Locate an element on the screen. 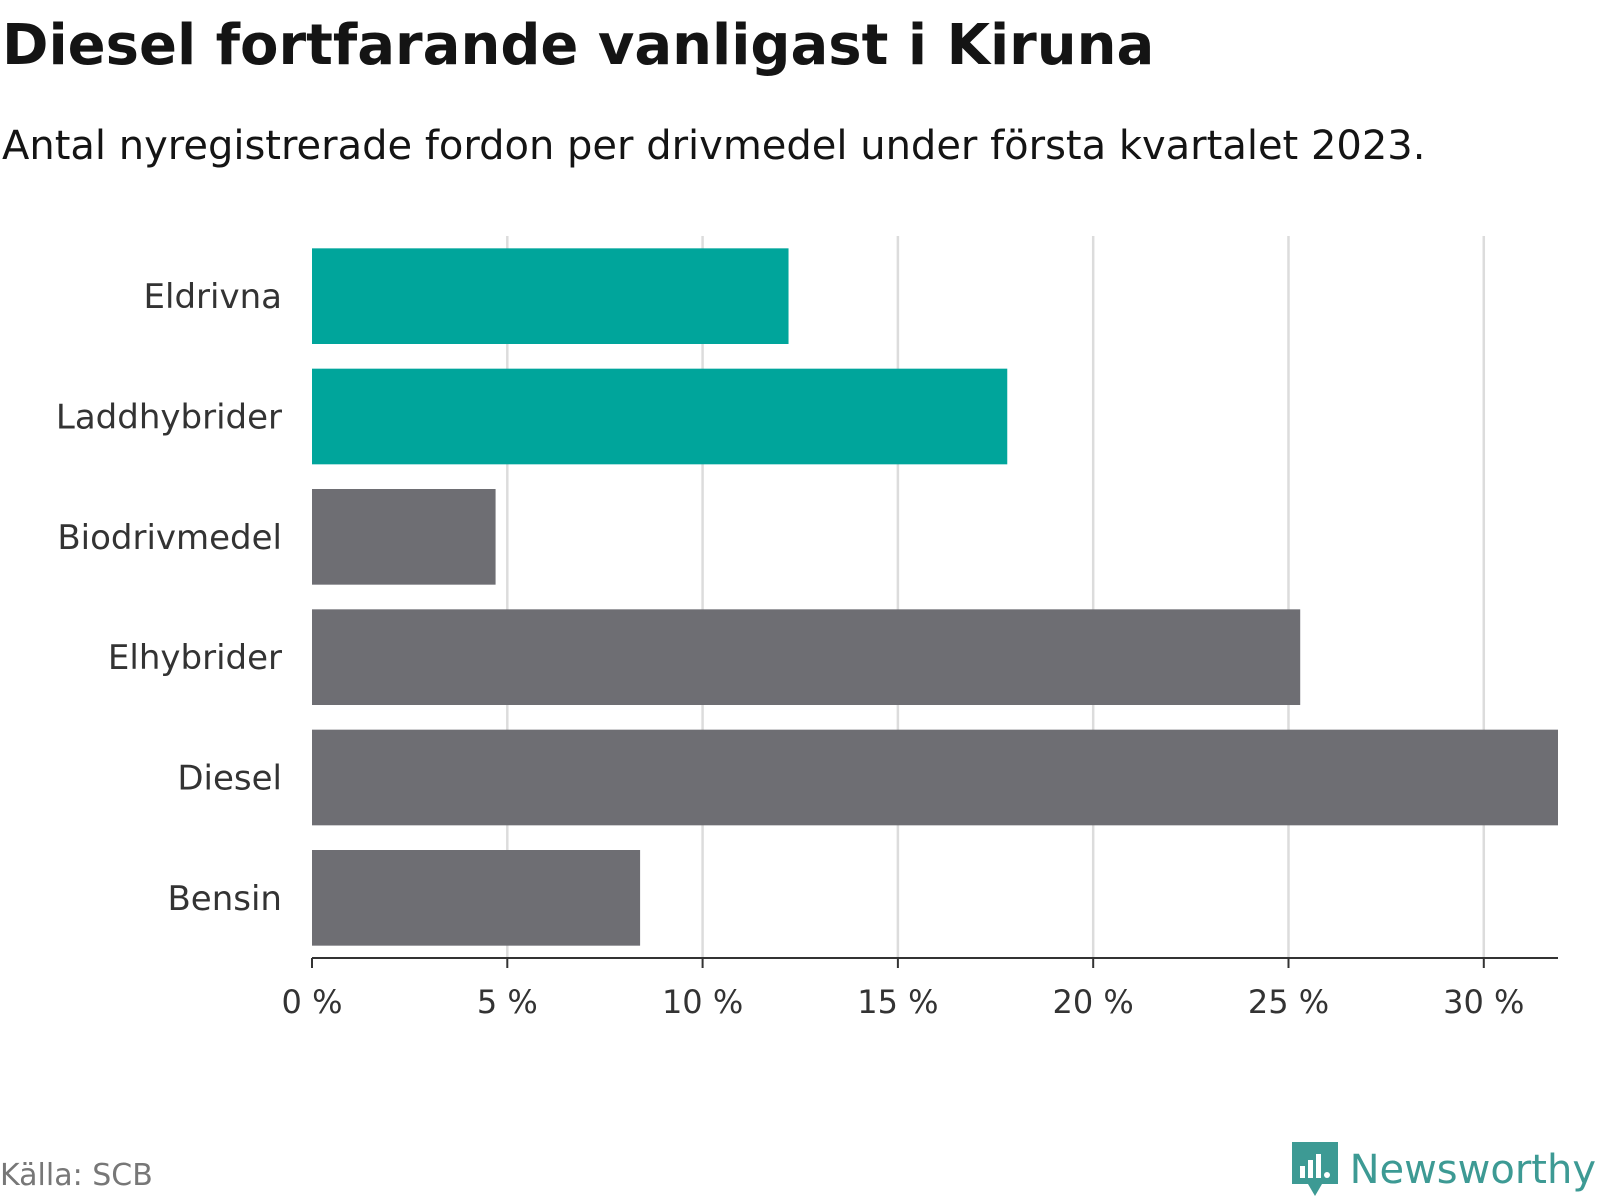  category-label: Elhybrider is located at coordinates (195, 658).